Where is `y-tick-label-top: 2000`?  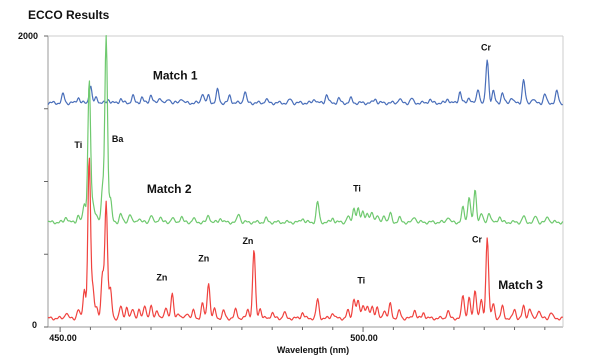 y-tick-label-top: 2000 is located at coordinates (28, 36).